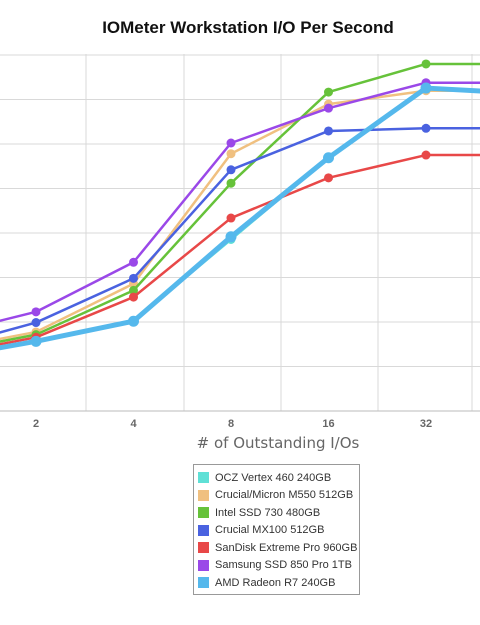  I want to click on x-tick-label: 32, so click(426, 424).